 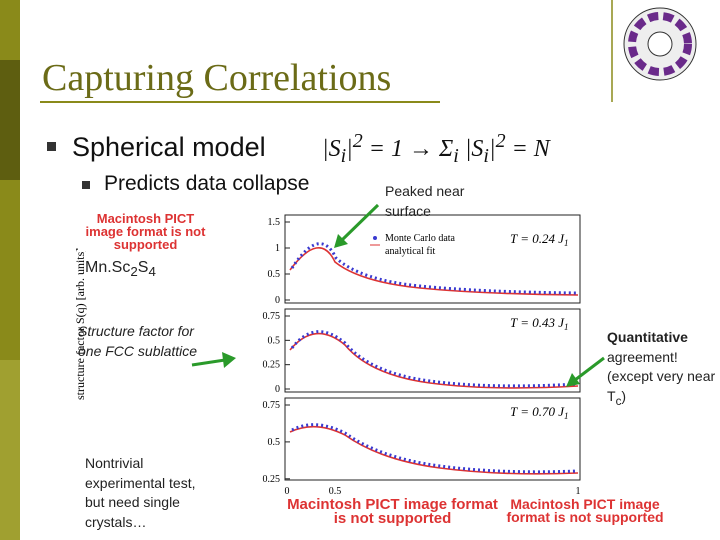 I want to click on logo-ring, so click(x=660, y=44).